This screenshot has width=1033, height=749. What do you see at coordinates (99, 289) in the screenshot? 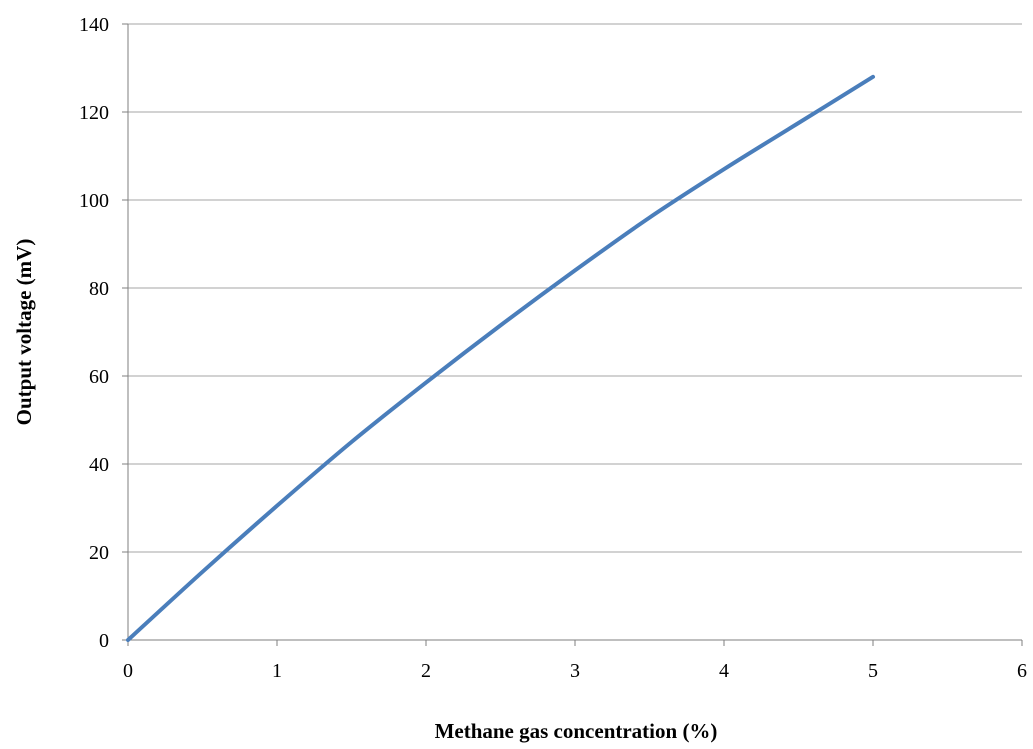
I see `y-tick-label: 80` at bounding box center [99, 289].